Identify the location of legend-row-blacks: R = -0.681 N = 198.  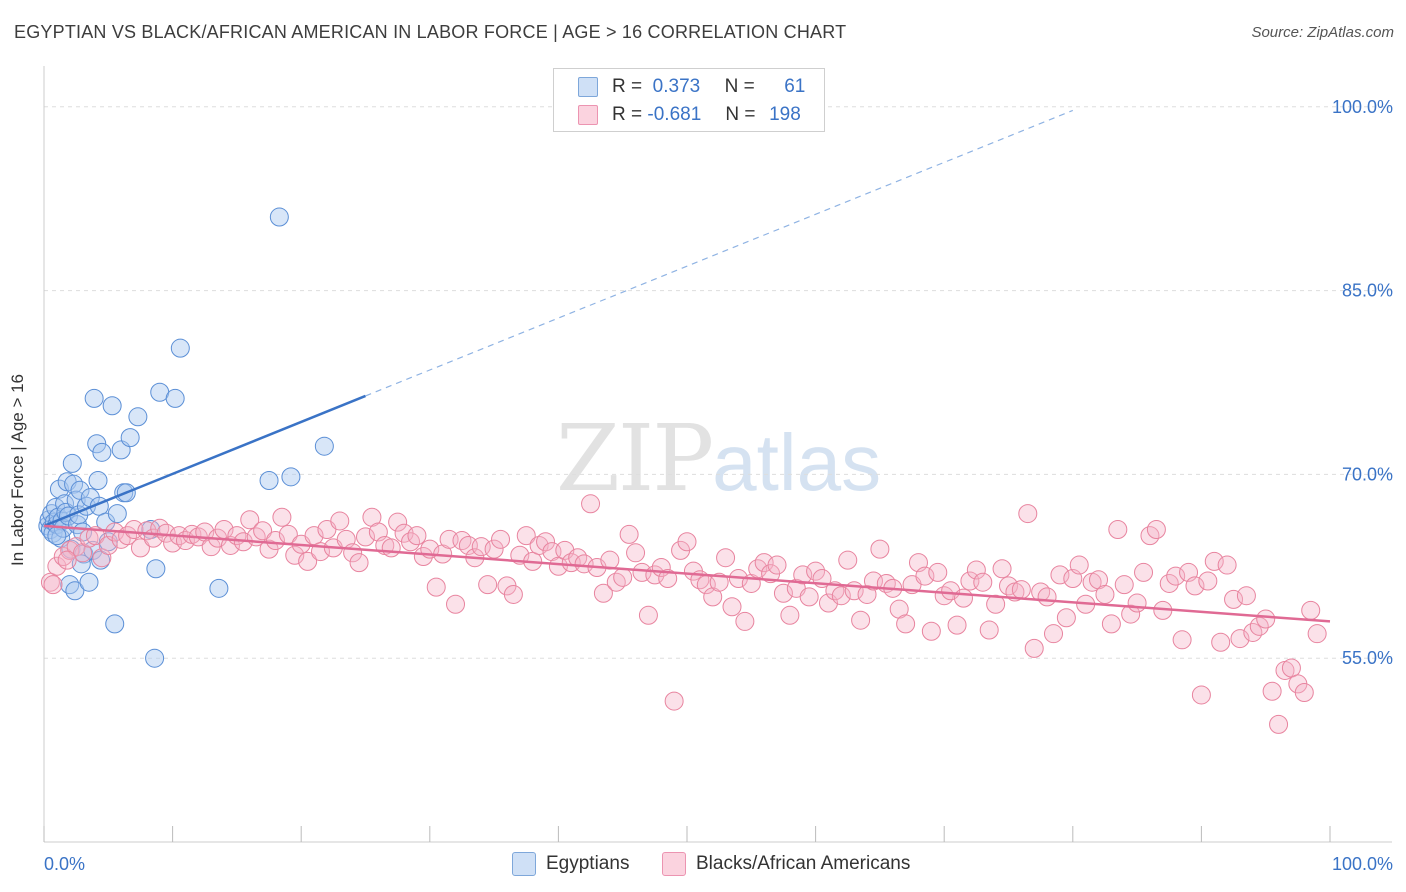
(677, 115).